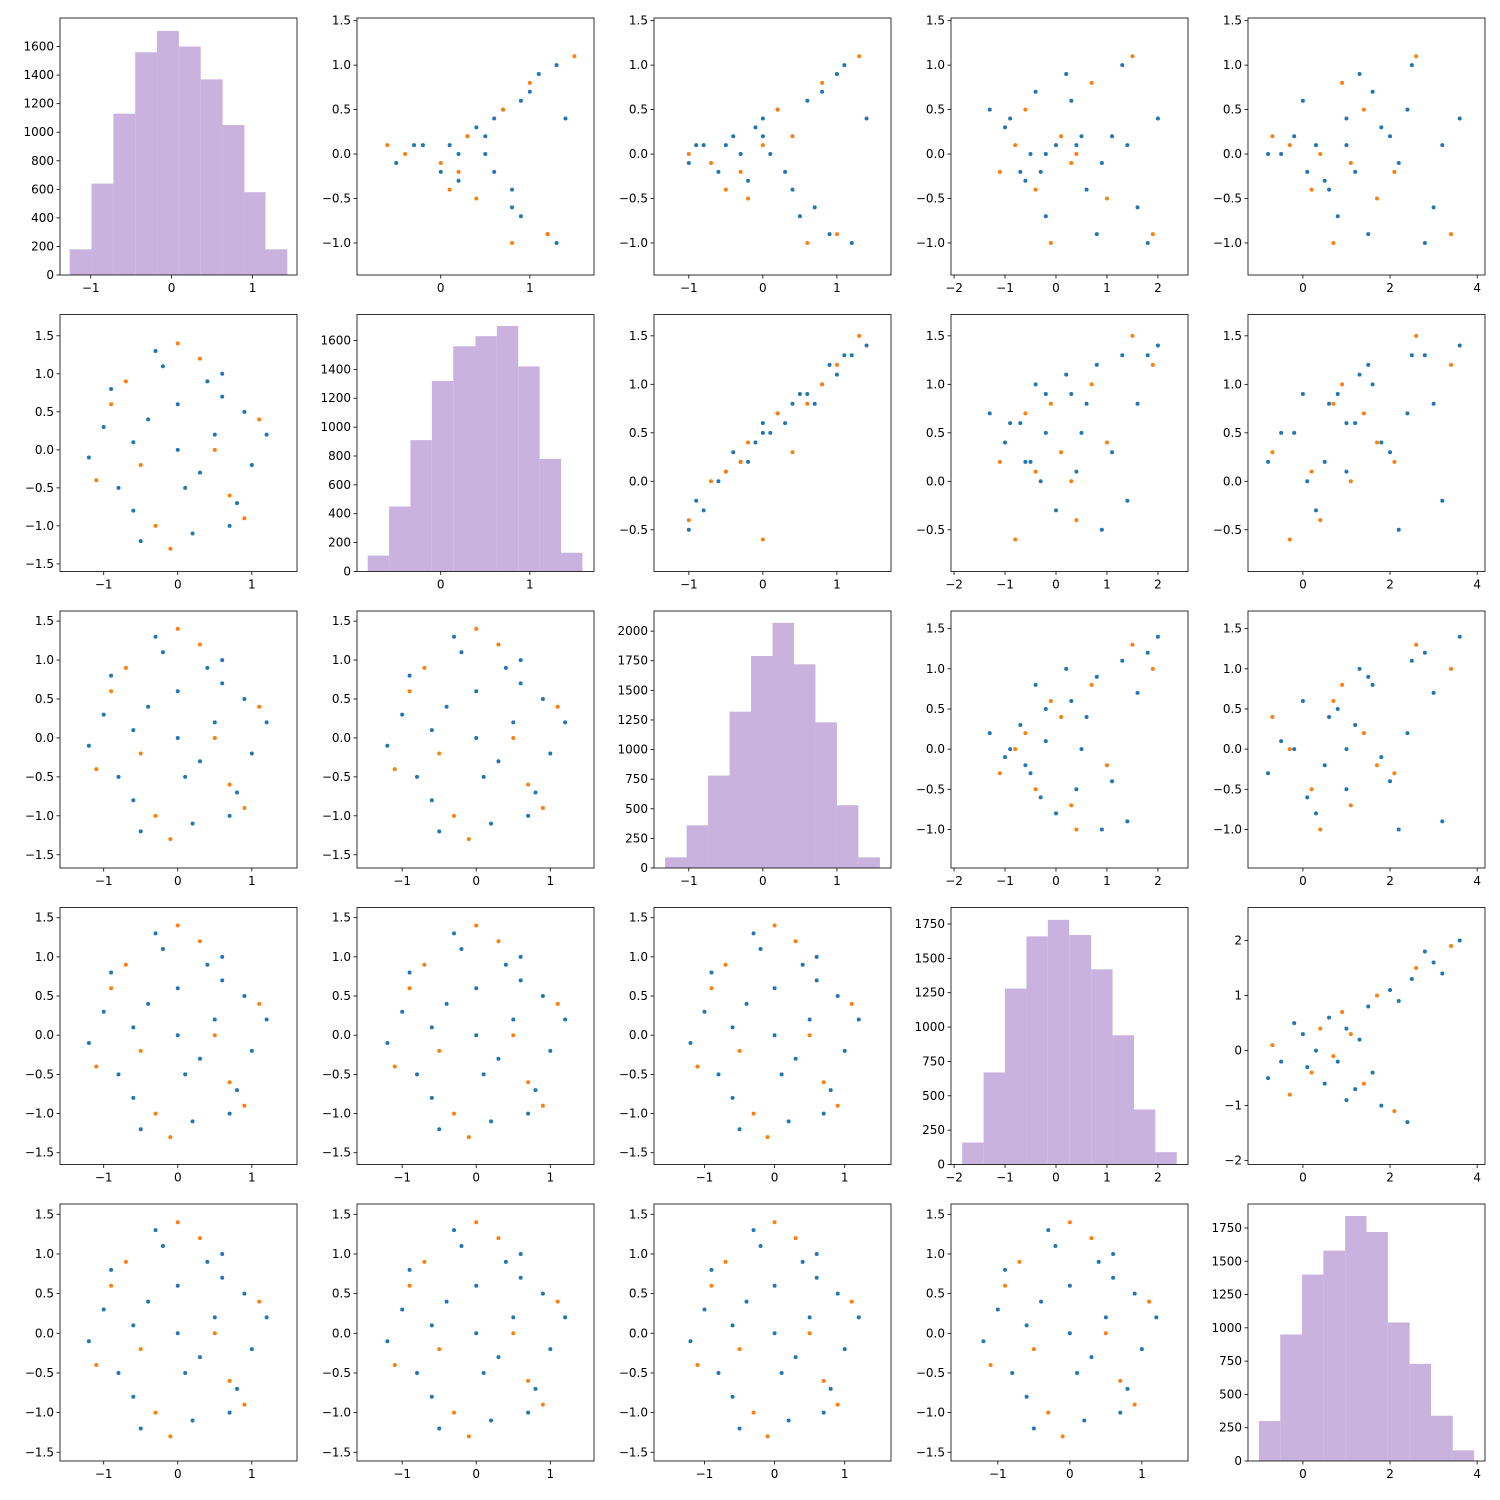  I want to click on y-tick-label: 1500, so click(929, 958).